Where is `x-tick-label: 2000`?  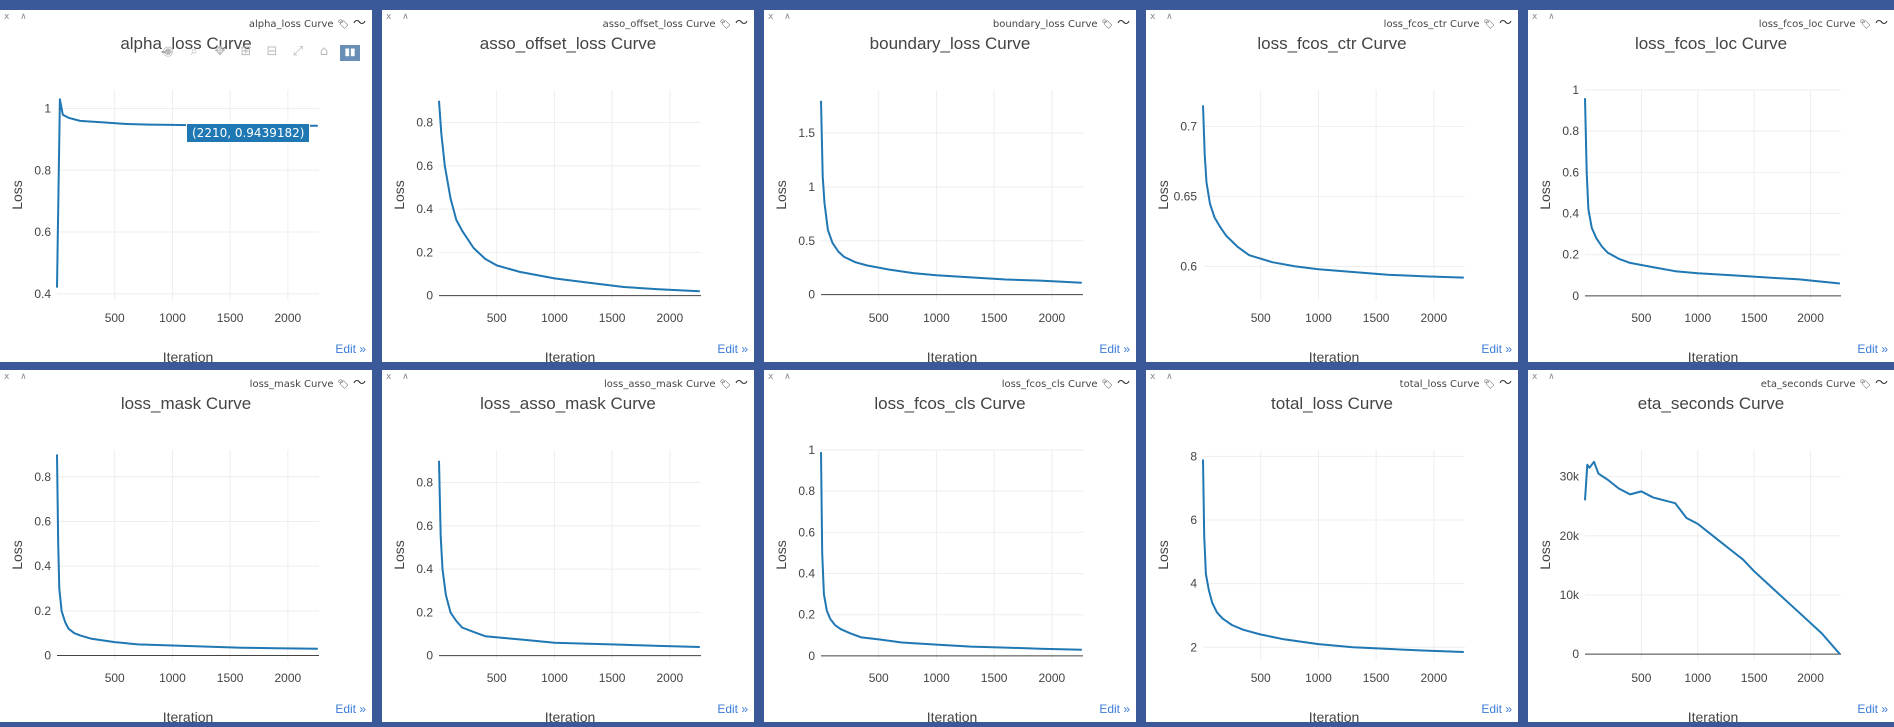
x-tick-label: 2000 is located at coordinates (1433, 318).